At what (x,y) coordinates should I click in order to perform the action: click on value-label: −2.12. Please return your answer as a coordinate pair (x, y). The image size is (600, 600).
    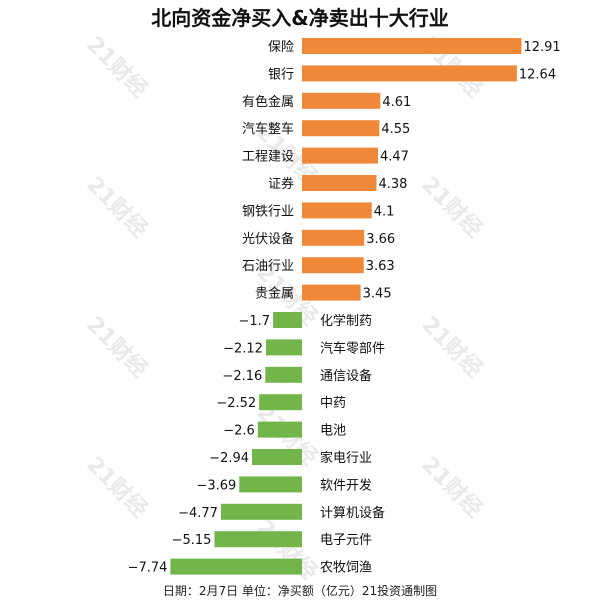
    Looking at the image, I should click on (243, 348).